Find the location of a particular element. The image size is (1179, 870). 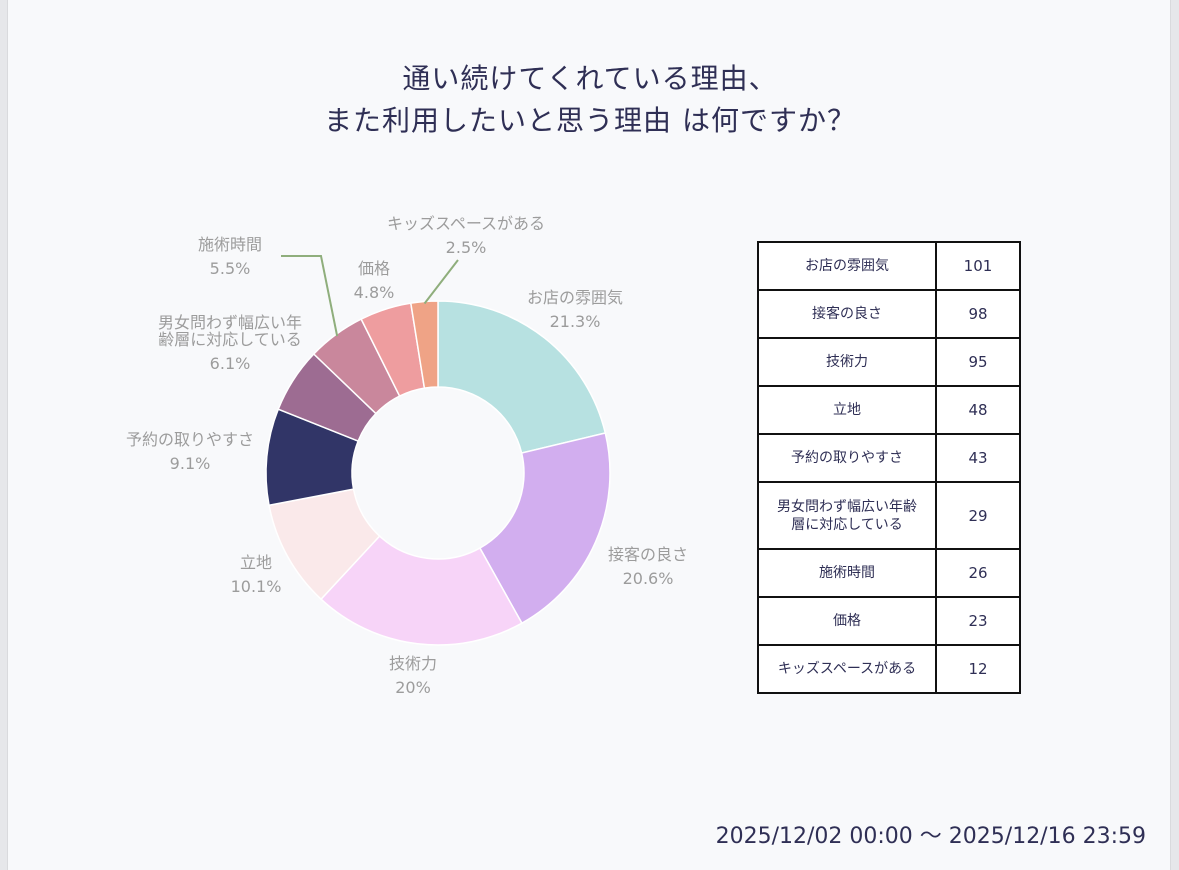

label-pct-price: 4.8% is located at coordinates (374, 292).